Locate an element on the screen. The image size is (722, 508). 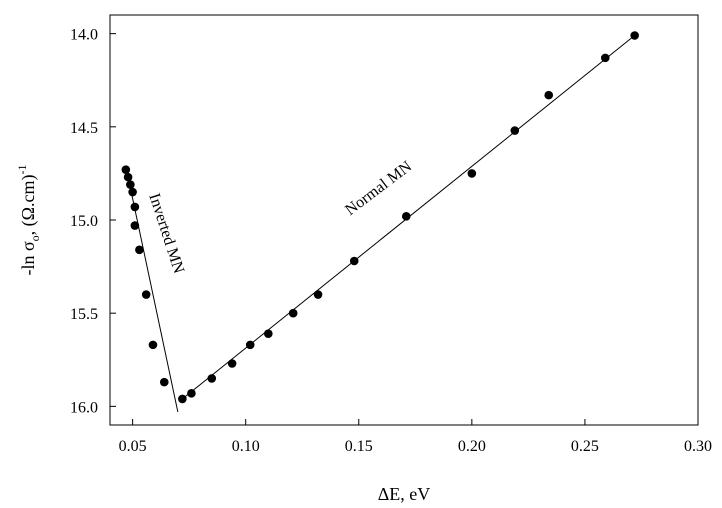
y-tick-label: 15.0 is located at coordinates (84, 221).